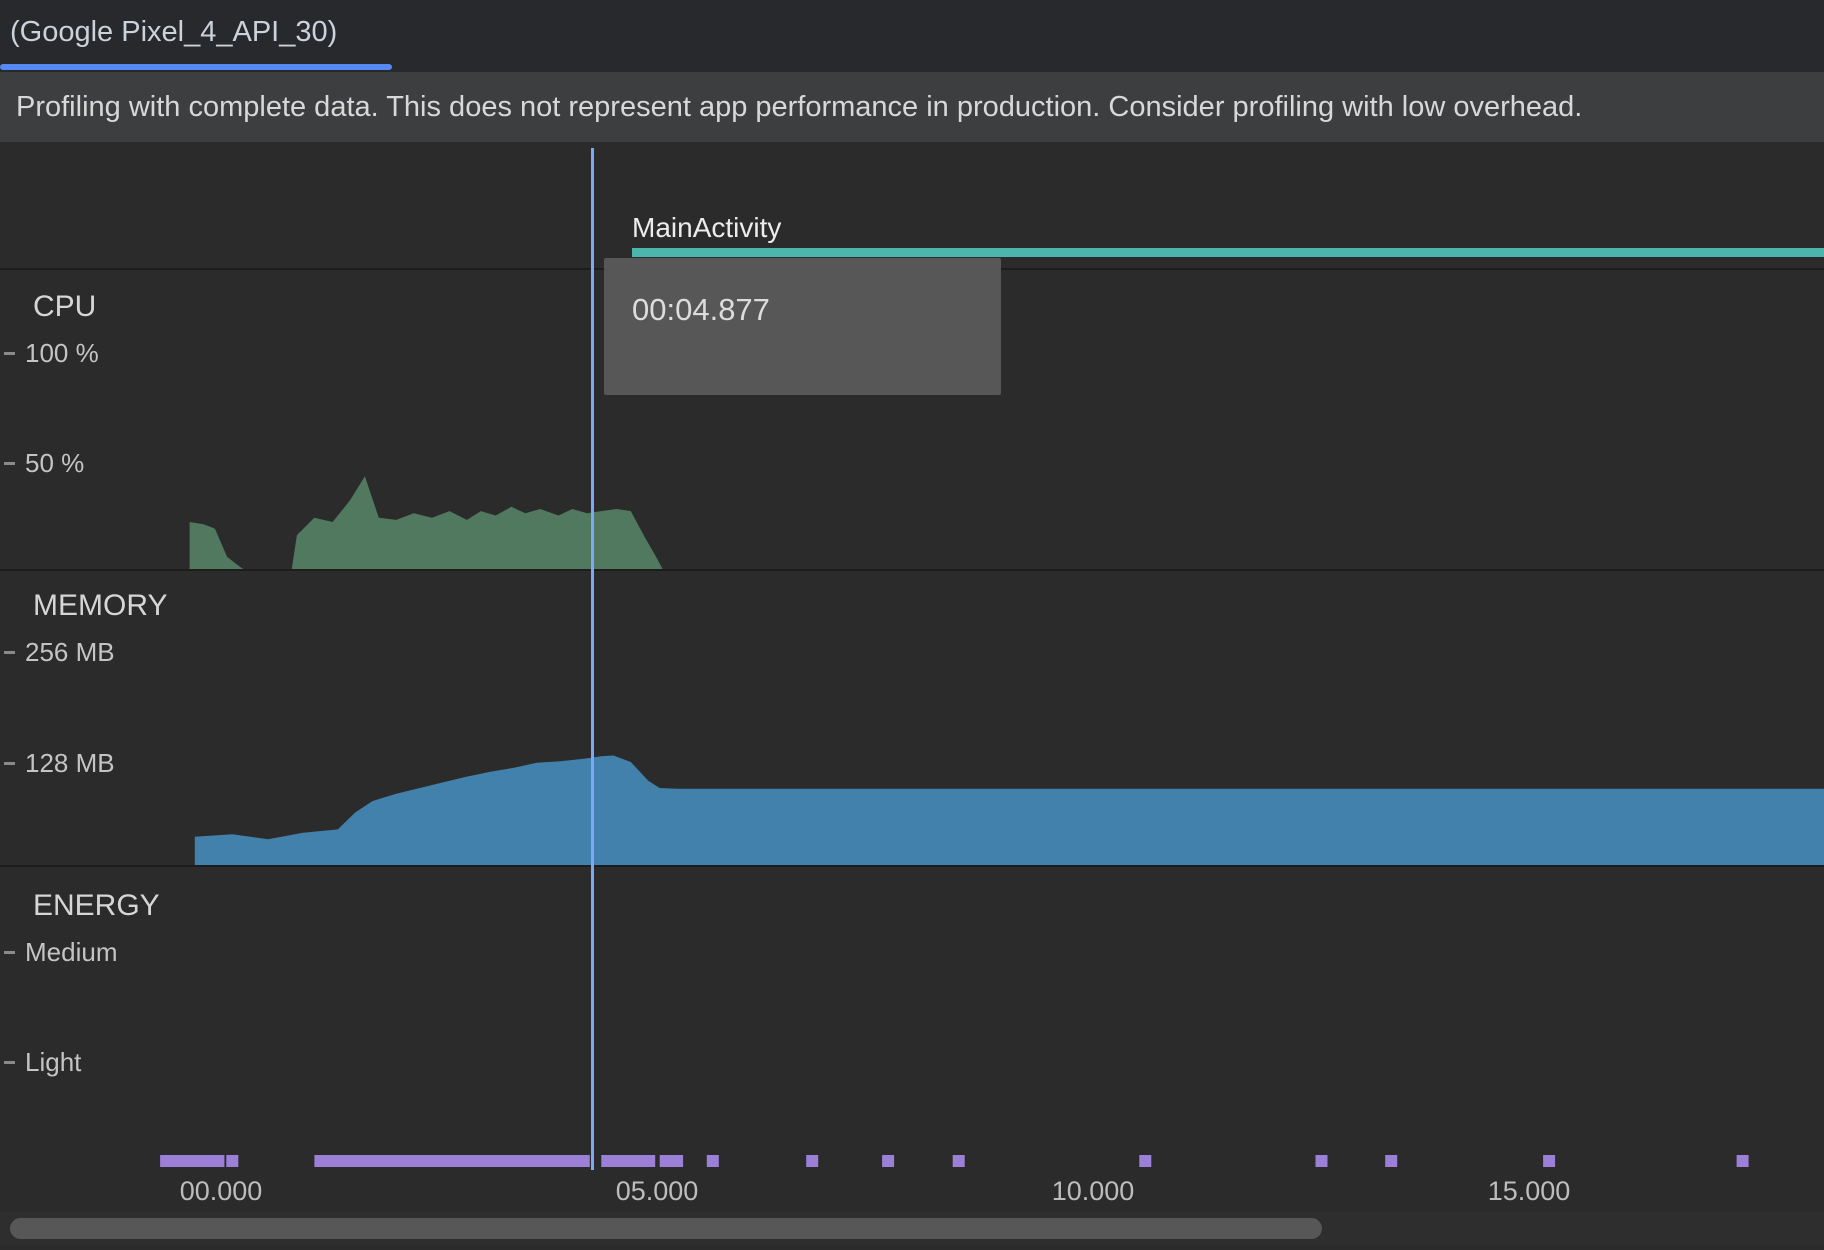 The height and width of the screenshot is (1250, 1824). I want to click on cpu-track-title: CPU, so click(65, 306).